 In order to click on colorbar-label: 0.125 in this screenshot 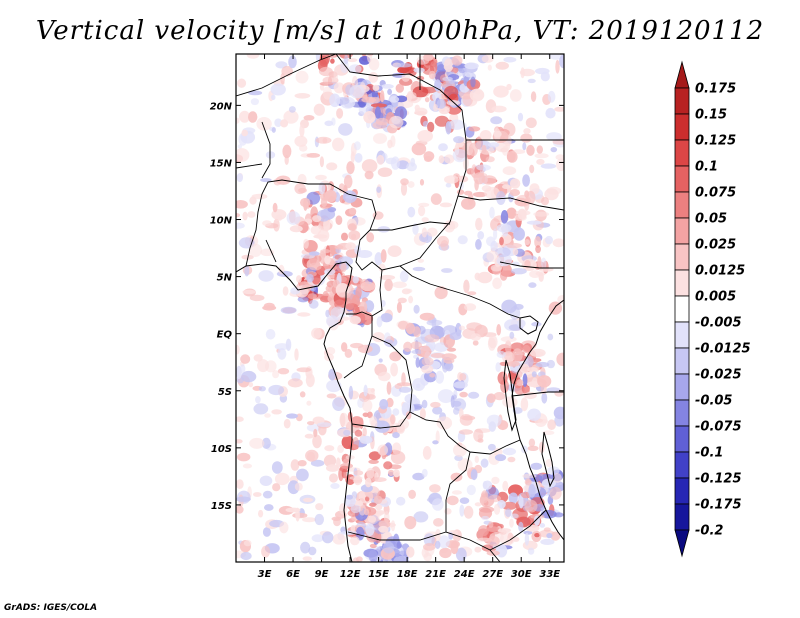, I will do `click(715, 141)`.